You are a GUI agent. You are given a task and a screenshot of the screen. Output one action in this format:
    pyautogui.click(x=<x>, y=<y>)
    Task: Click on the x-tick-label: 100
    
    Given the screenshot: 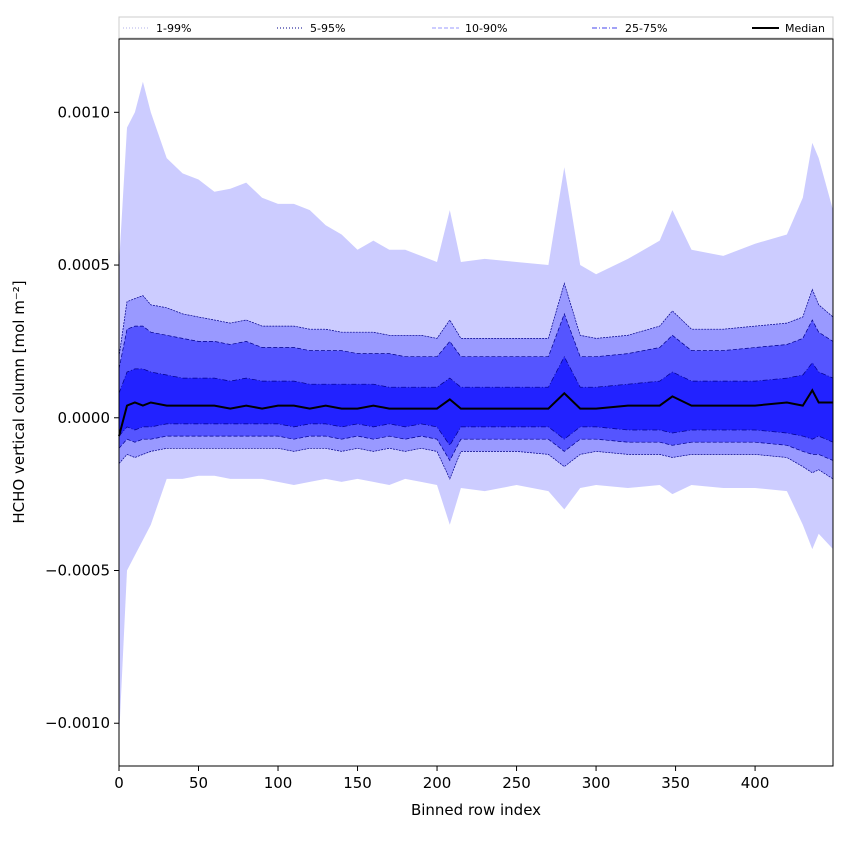 What is the action you would take?
    pyautogui.click(x=278, y=783)
    